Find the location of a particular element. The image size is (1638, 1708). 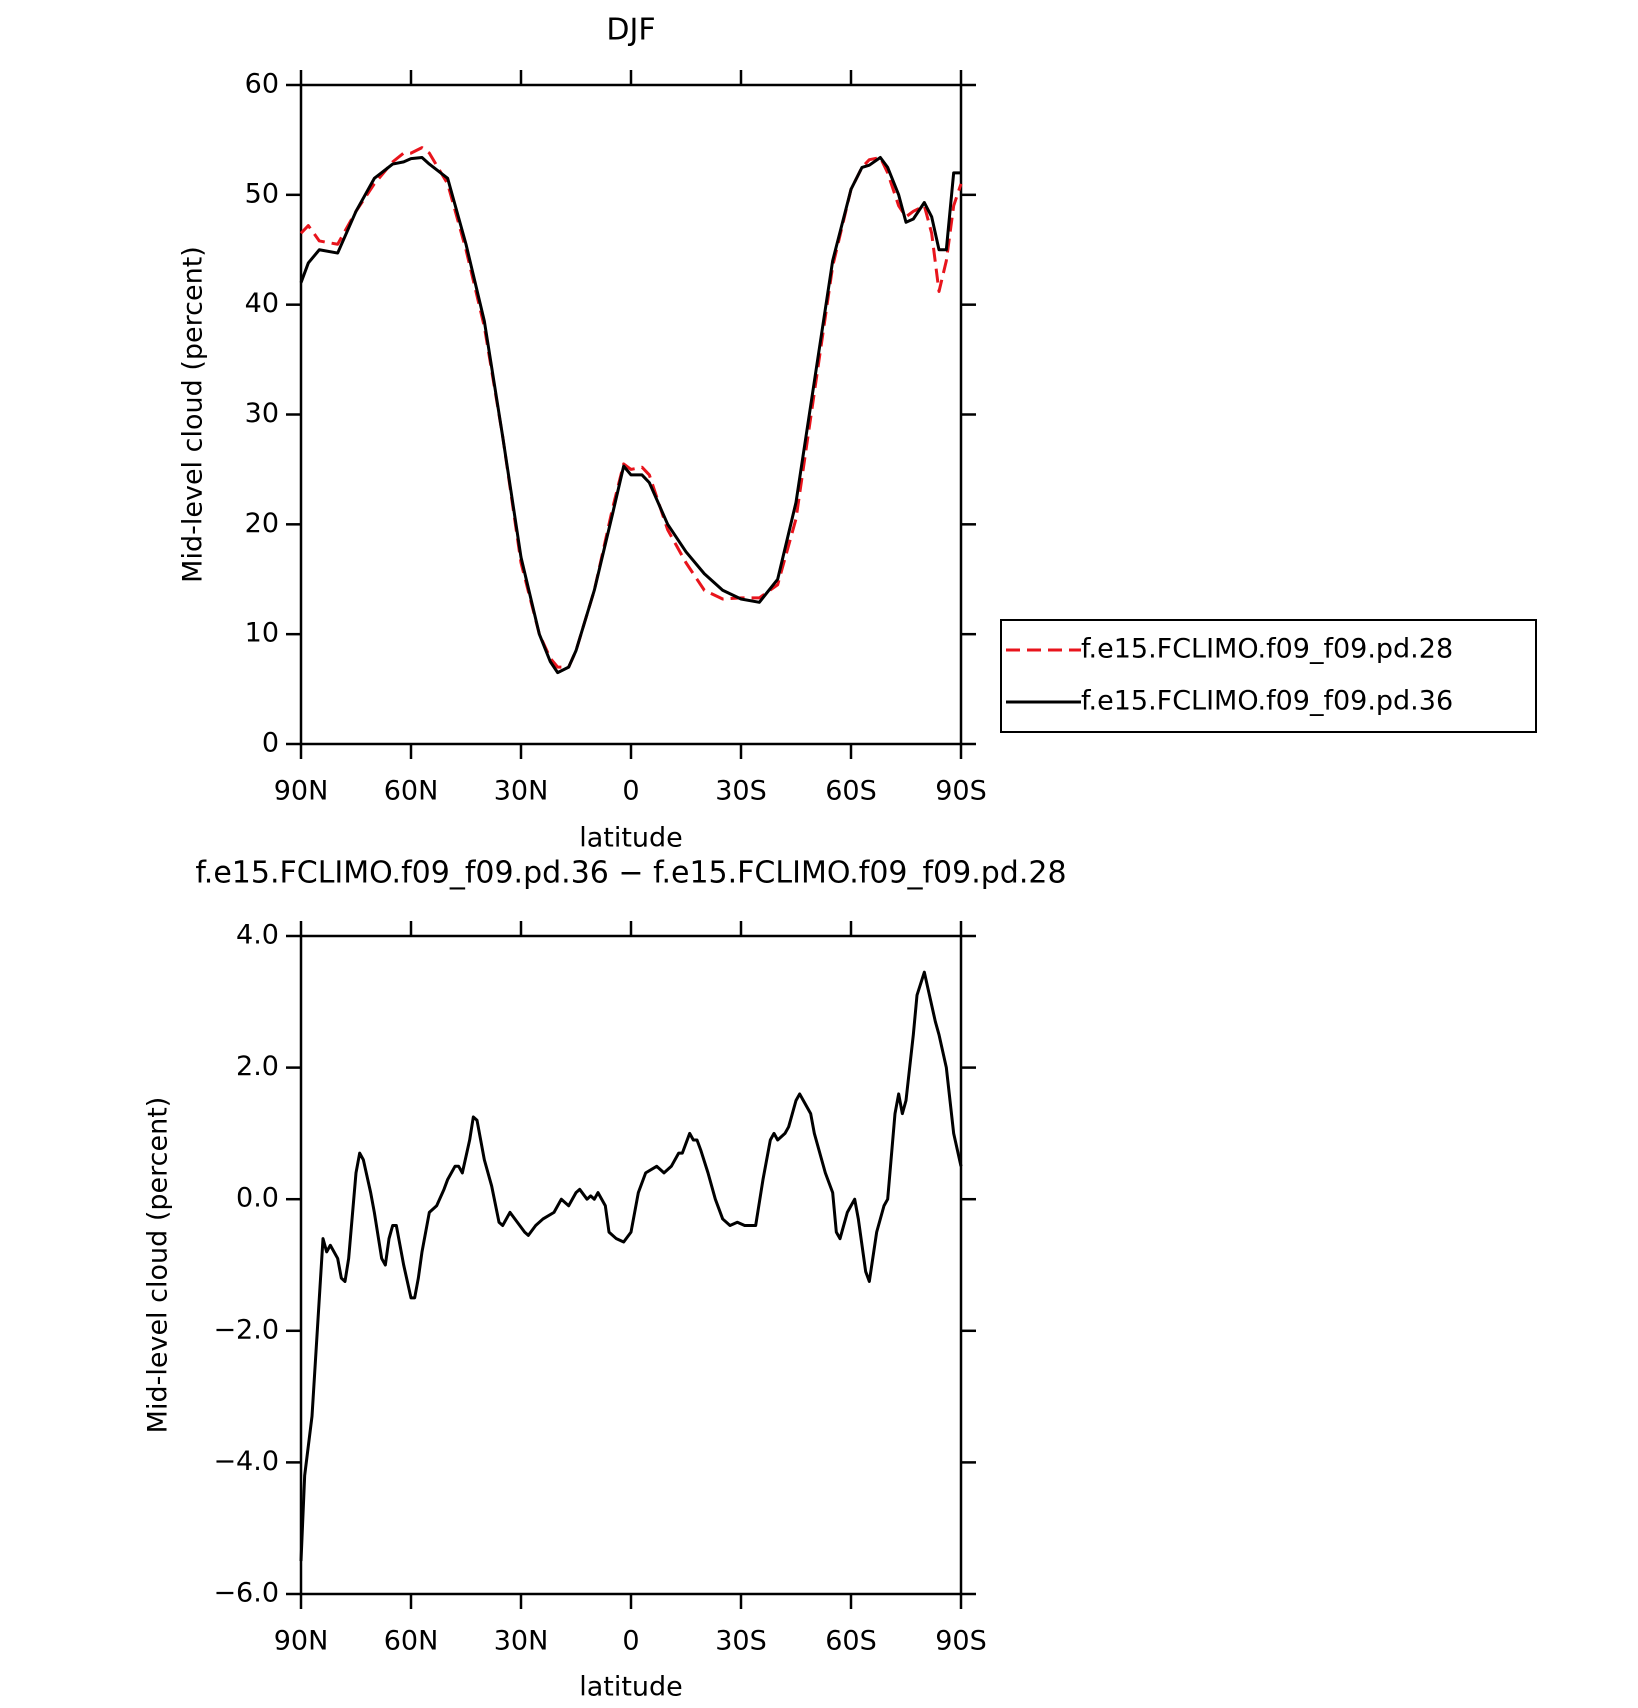

y-tick-label: −6.0 is located at coordinates (246, 1593).